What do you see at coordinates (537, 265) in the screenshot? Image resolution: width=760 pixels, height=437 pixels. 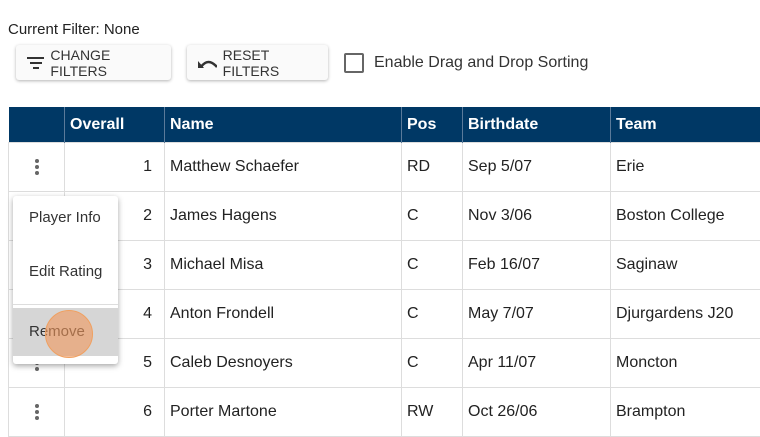 I see `cell-birthdate: Feb 16/07` at bounding box center [537, 265].